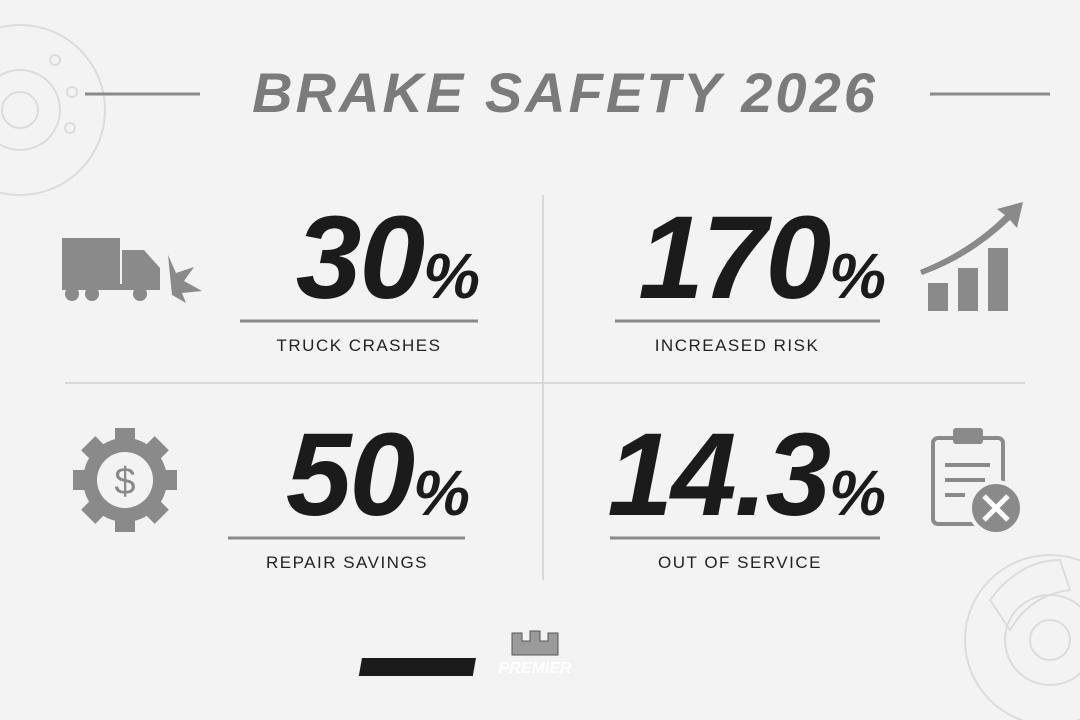 Image resolution: width=1080 pixels, height=720 pixels. What do you see at coordinates (347, 562) in the screenshot?
I see `stat-label: REPAIR SAVINGS` at bounding box center [347, 562].